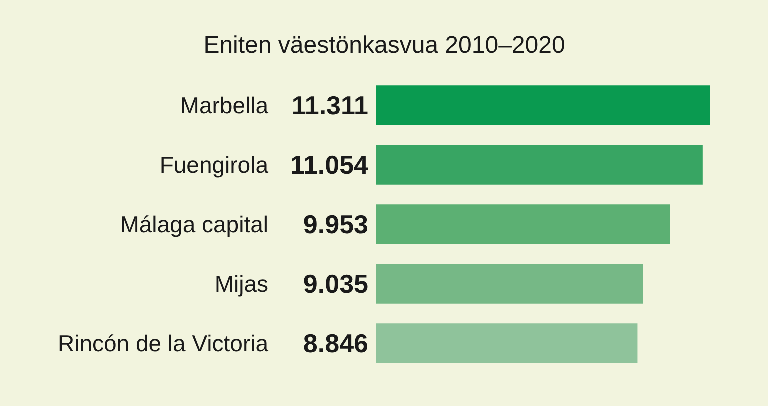 The width and height of the screenshot is (768, 406). What do you see at coordinates (336, 225) in the screenshot?
I see `data-label: 9.953` at bounding box center [336, 225].